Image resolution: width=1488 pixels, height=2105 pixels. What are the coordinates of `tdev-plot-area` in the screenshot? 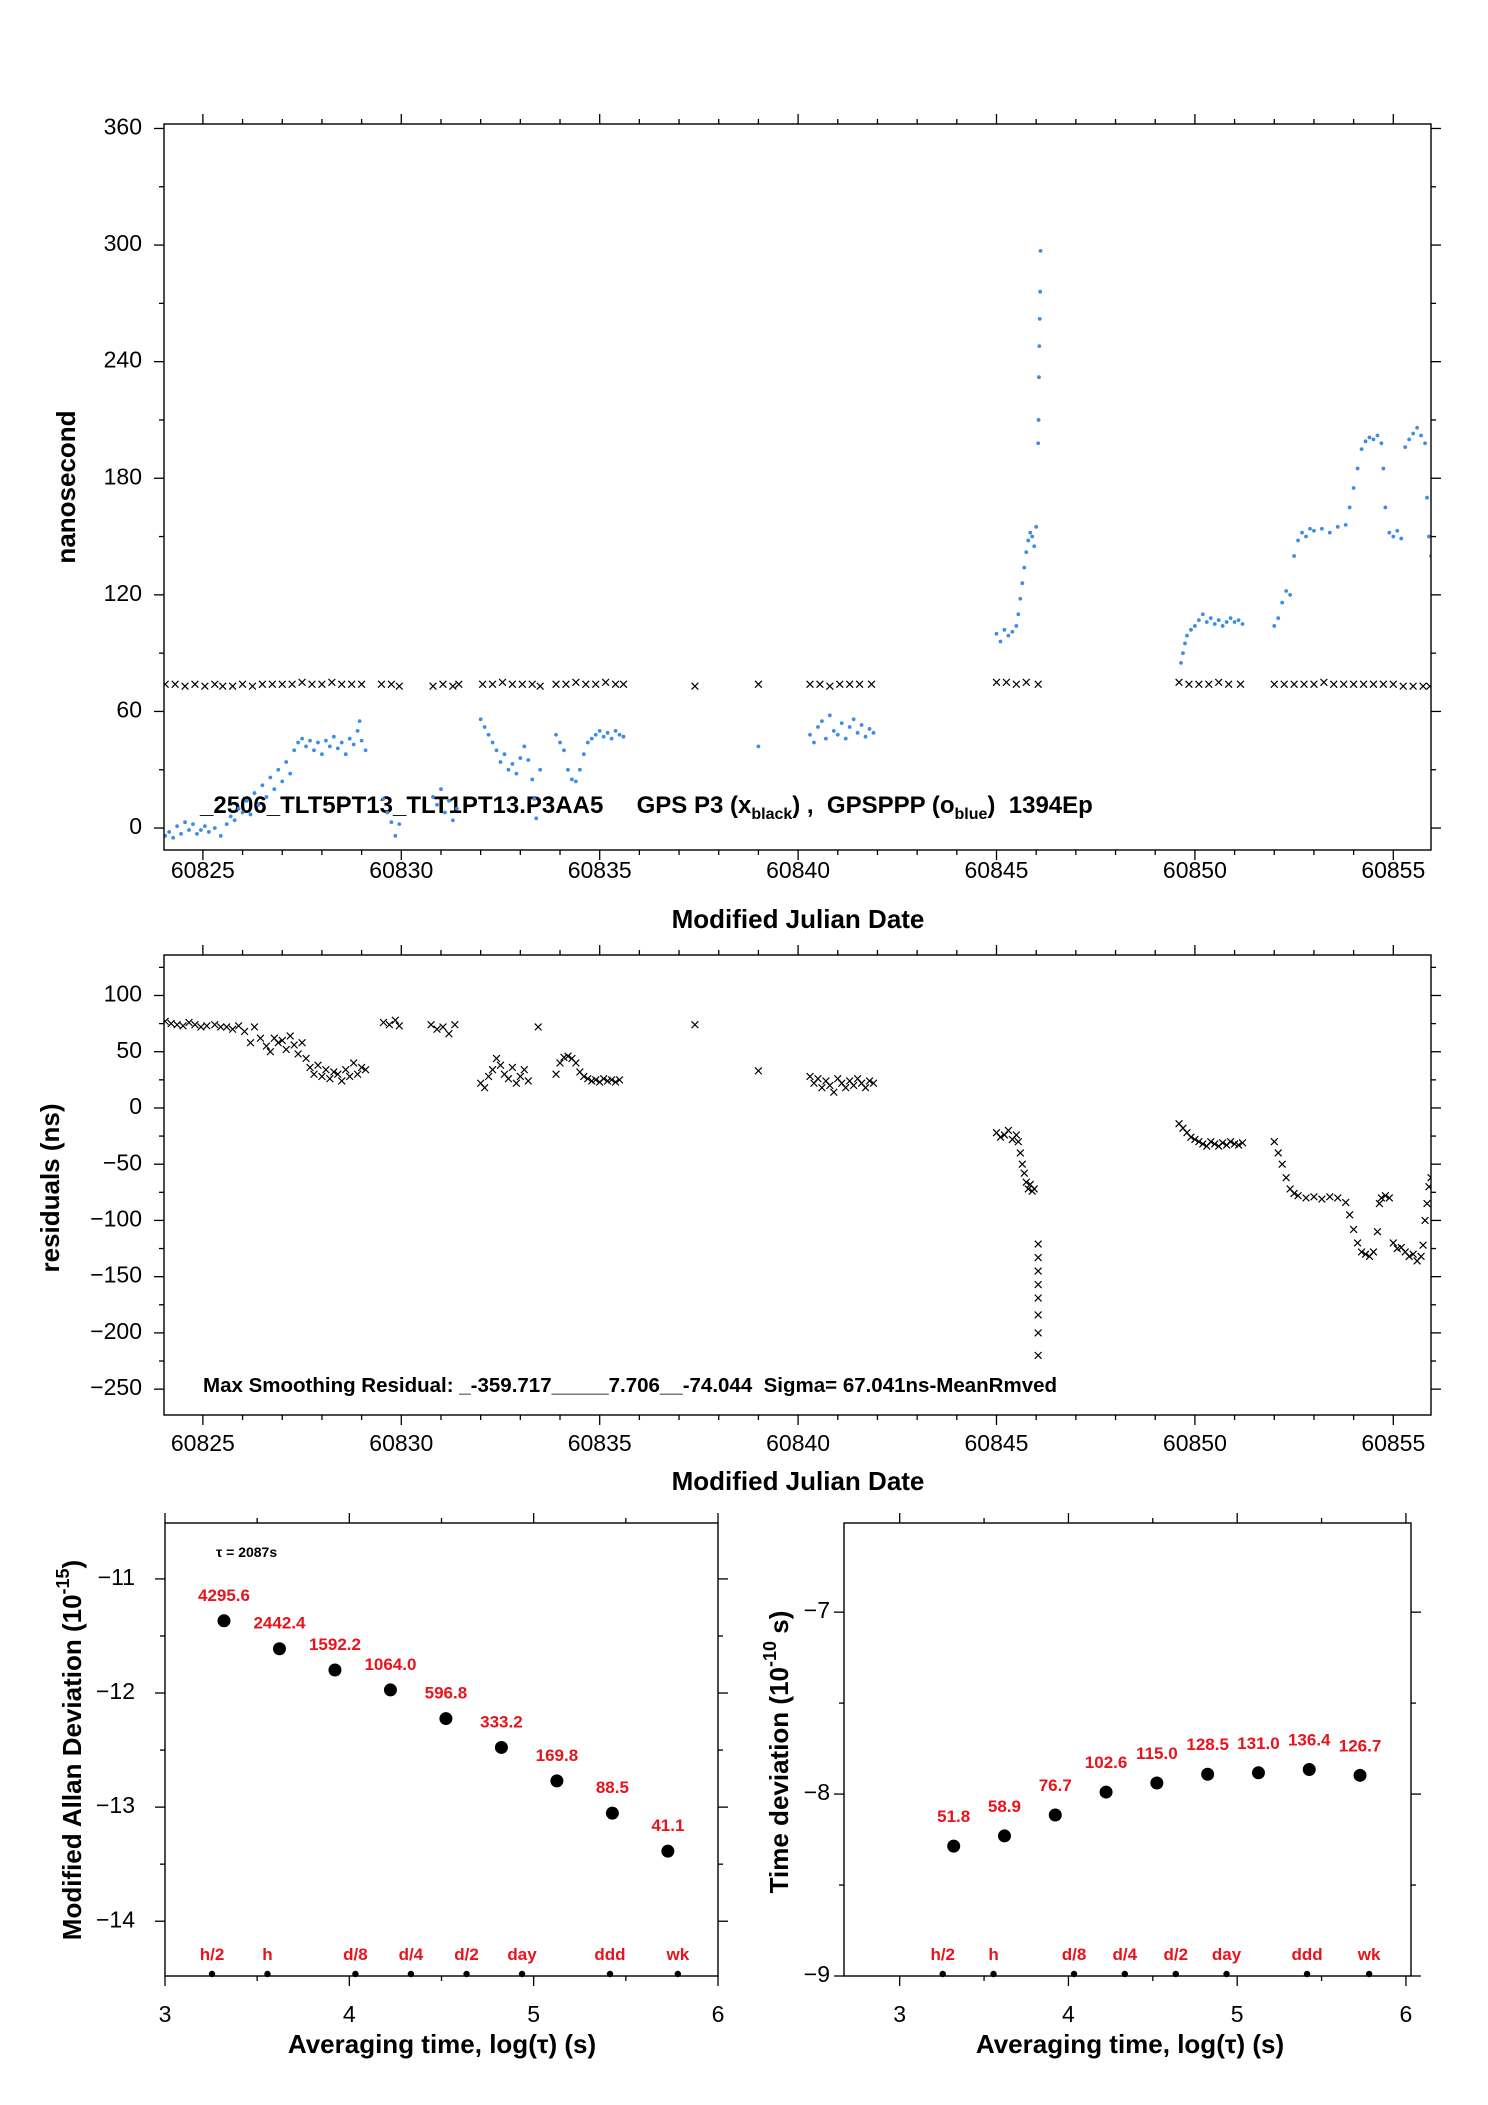 It's located at (1157, 1808).